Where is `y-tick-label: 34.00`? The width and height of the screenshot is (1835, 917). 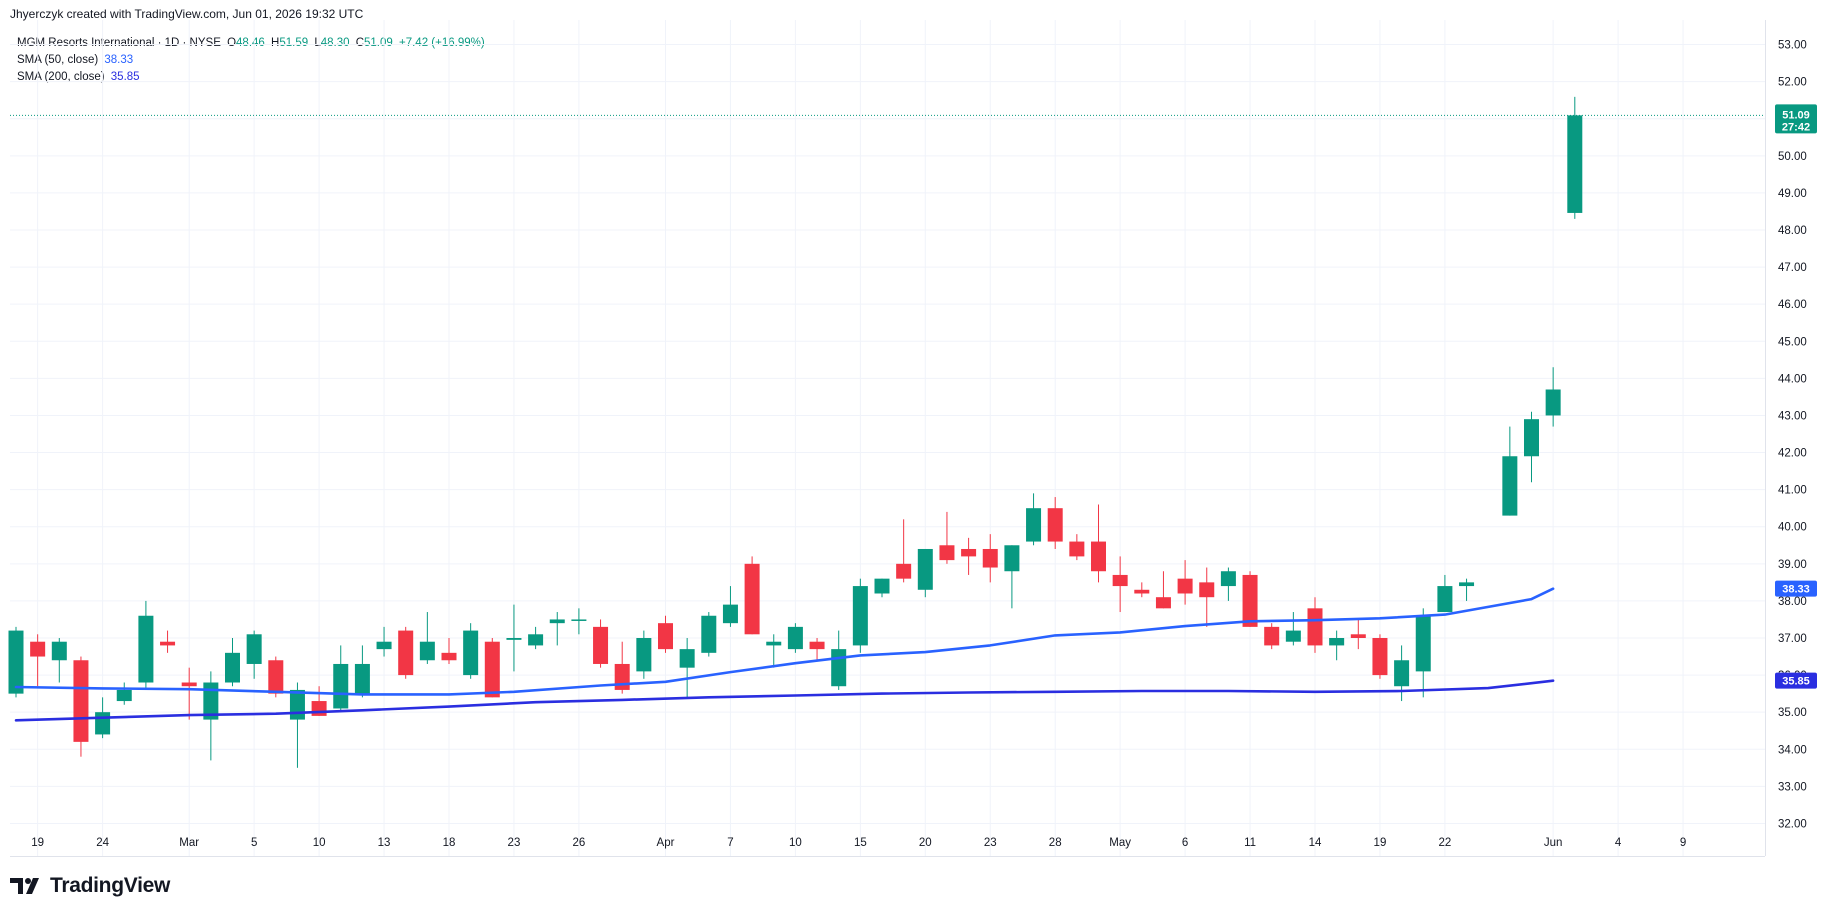
y-tick-label: 34.00 is located at coordinates (1792, 750).